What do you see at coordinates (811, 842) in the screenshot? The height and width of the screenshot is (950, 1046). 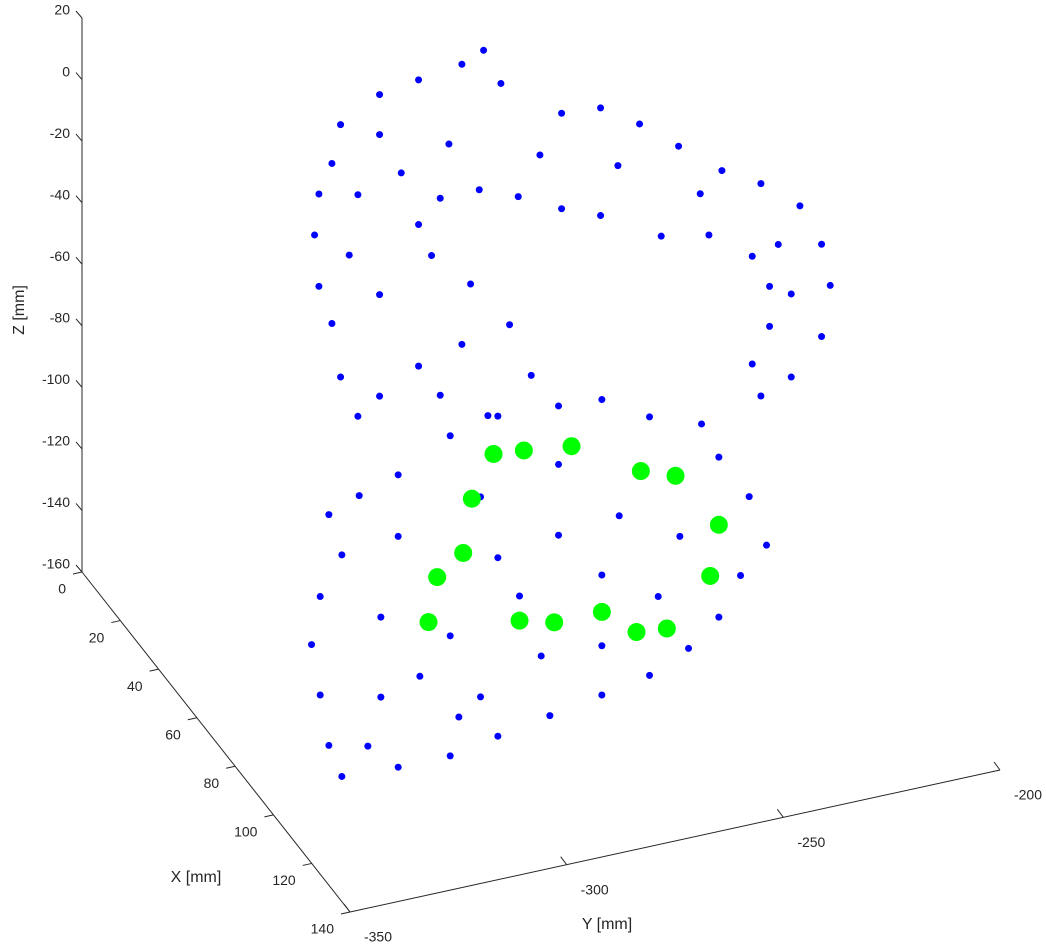 I see `y-tick-label: -250` at bounding box center [811, 842].